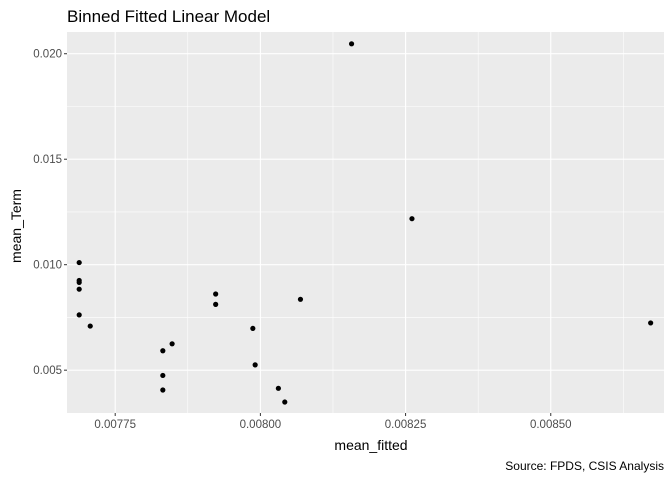 This screenshot has width=672, height=480. Describe the element at coordinates (370, 445) in the screenshot. I see `x-axis-title: mean_fitted` at that location.